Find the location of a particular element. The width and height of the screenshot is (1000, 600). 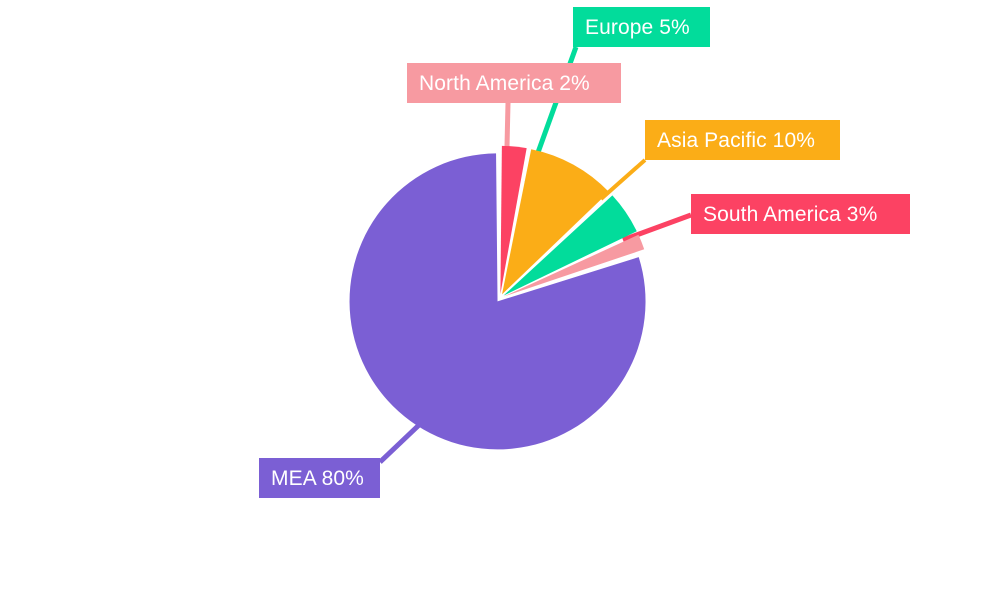

callout-label-asia-pacific: Asia Pacific 10% is located at coordinates (736, 140).